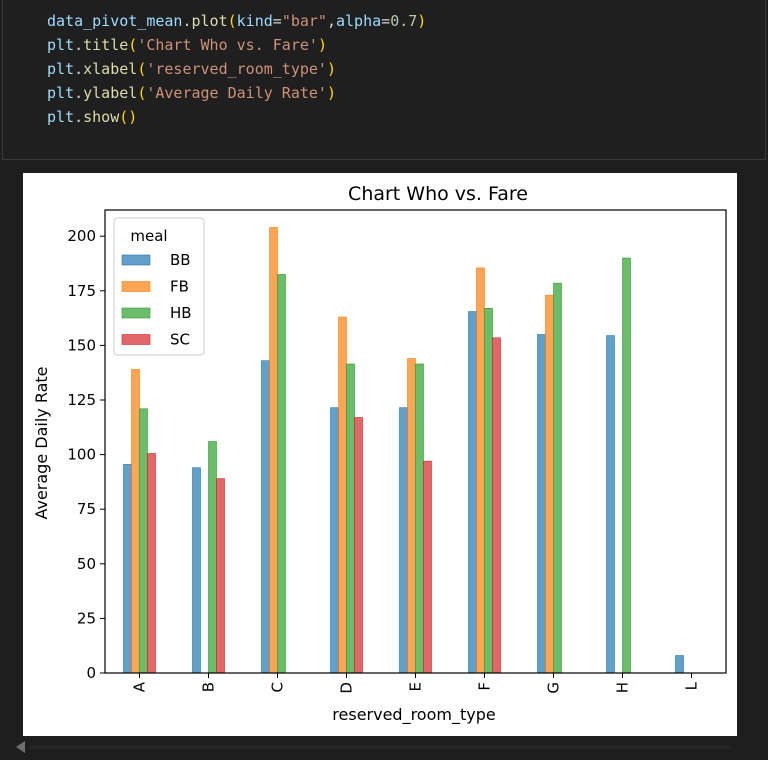 This screenshot has width=768, height=760. I want to click on bar-fb-f, so click(480, 470).